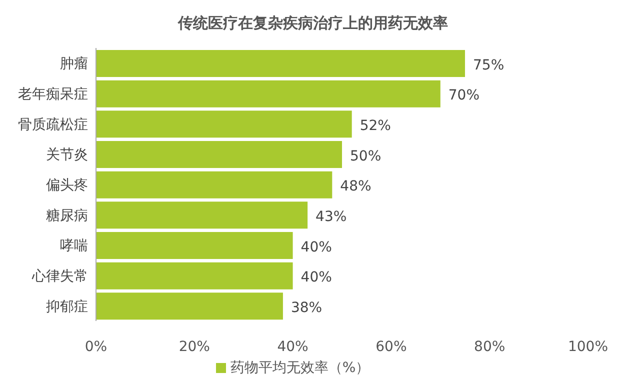 The width and height of the screenshot is (626, 389). What do you see at coordinates (53, 124) in the screenshot?
I see `y-tick-label: 骨质疏松症` at bounding box center [53, 124].